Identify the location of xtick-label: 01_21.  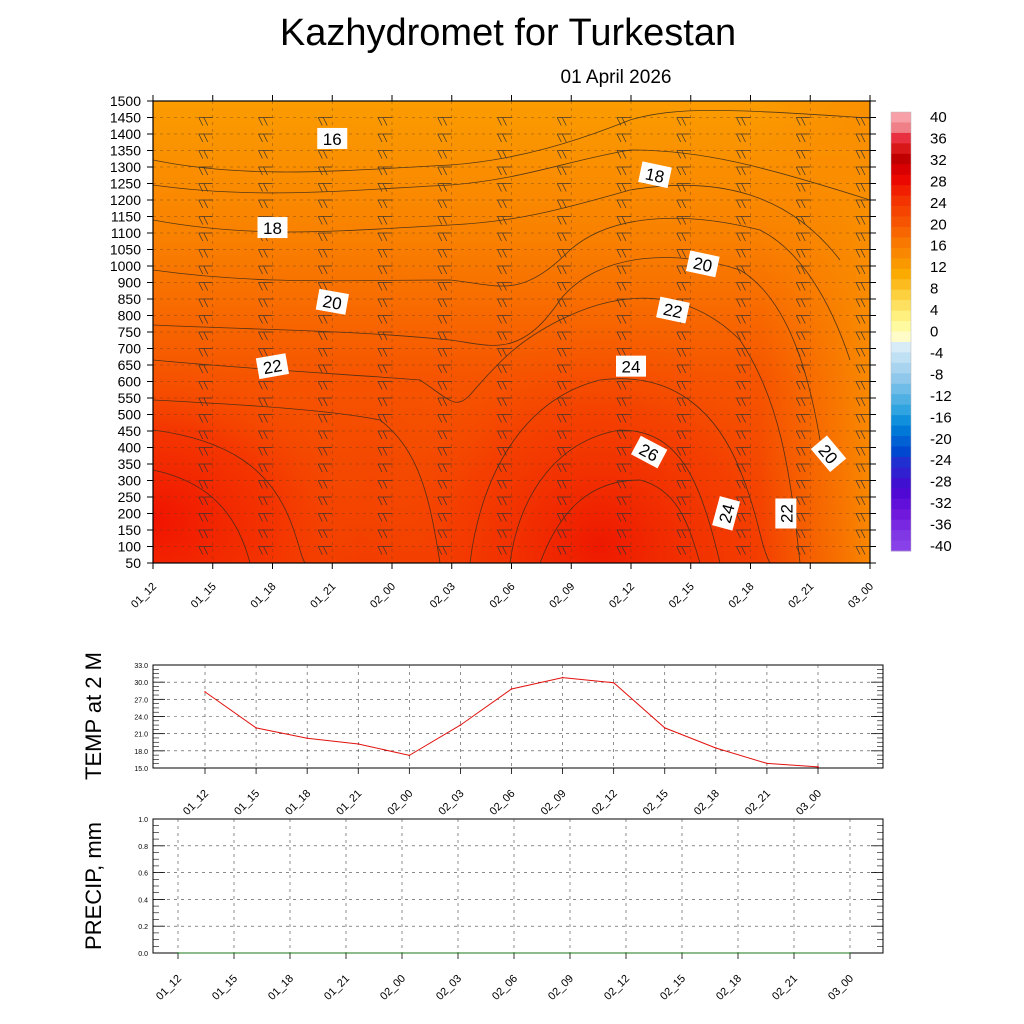
(337, 988).